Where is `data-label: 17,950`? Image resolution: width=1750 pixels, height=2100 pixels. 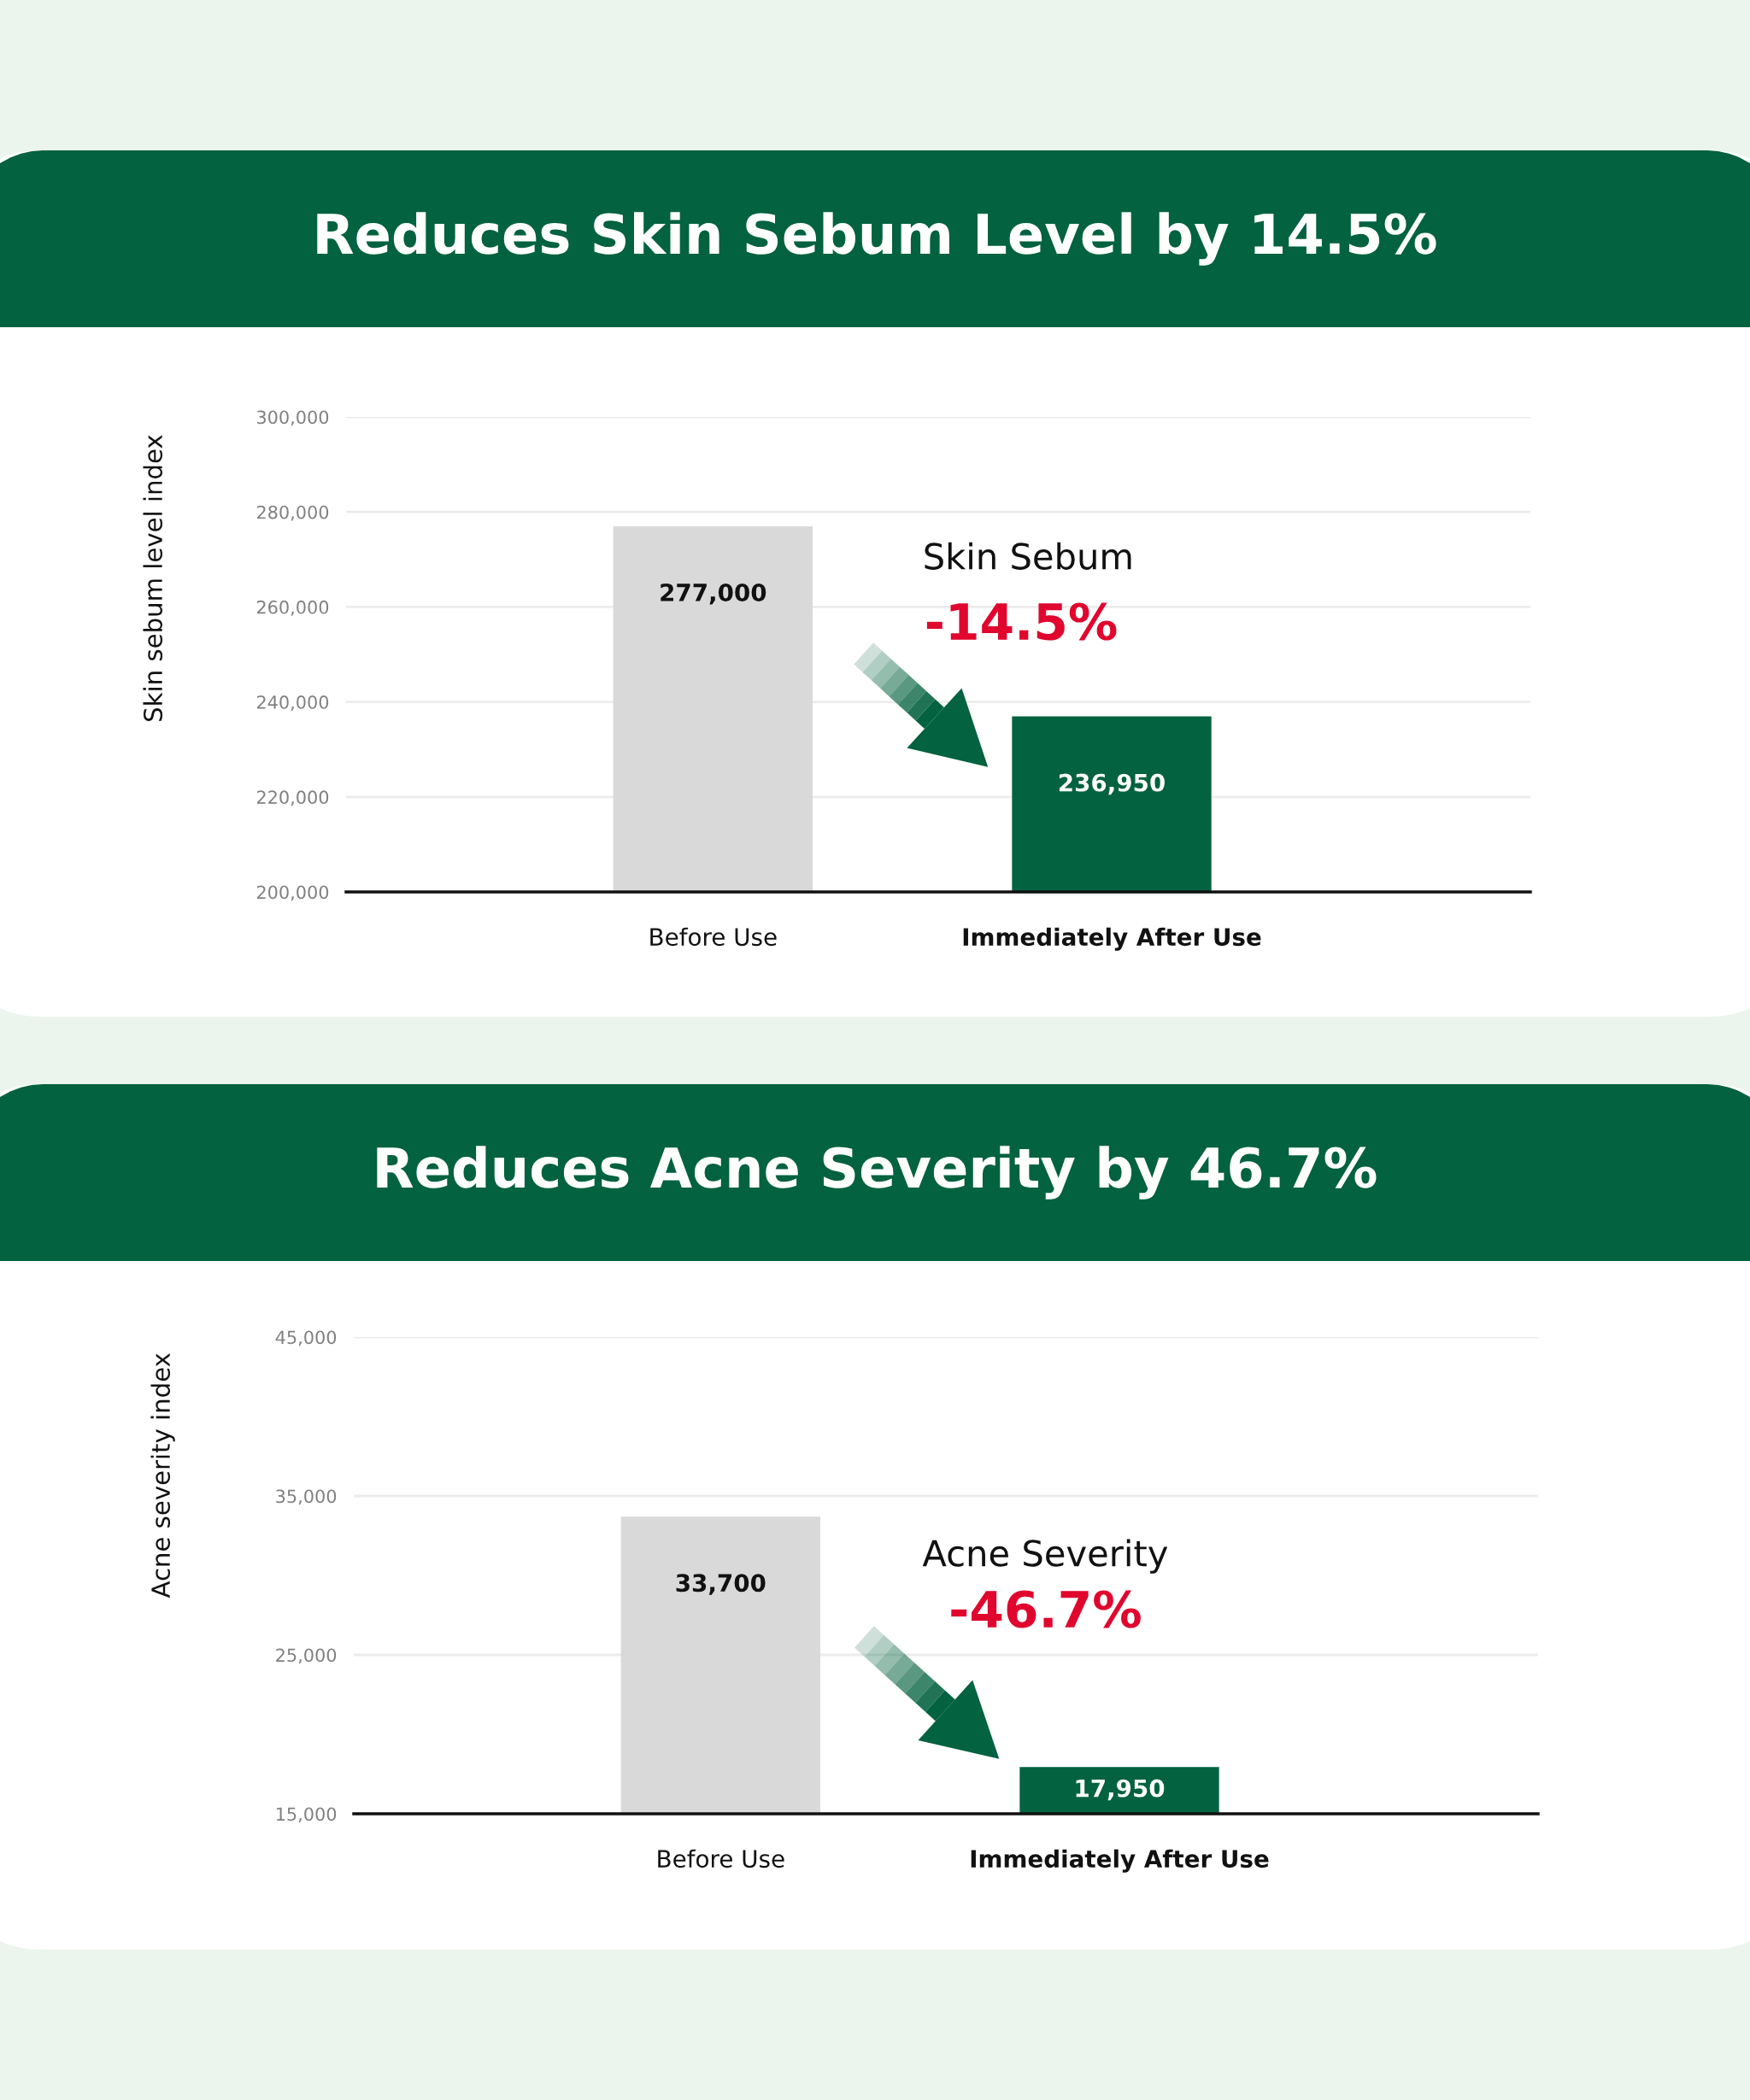
data-label: 17,950 is located at coordinates (1120, 1790).